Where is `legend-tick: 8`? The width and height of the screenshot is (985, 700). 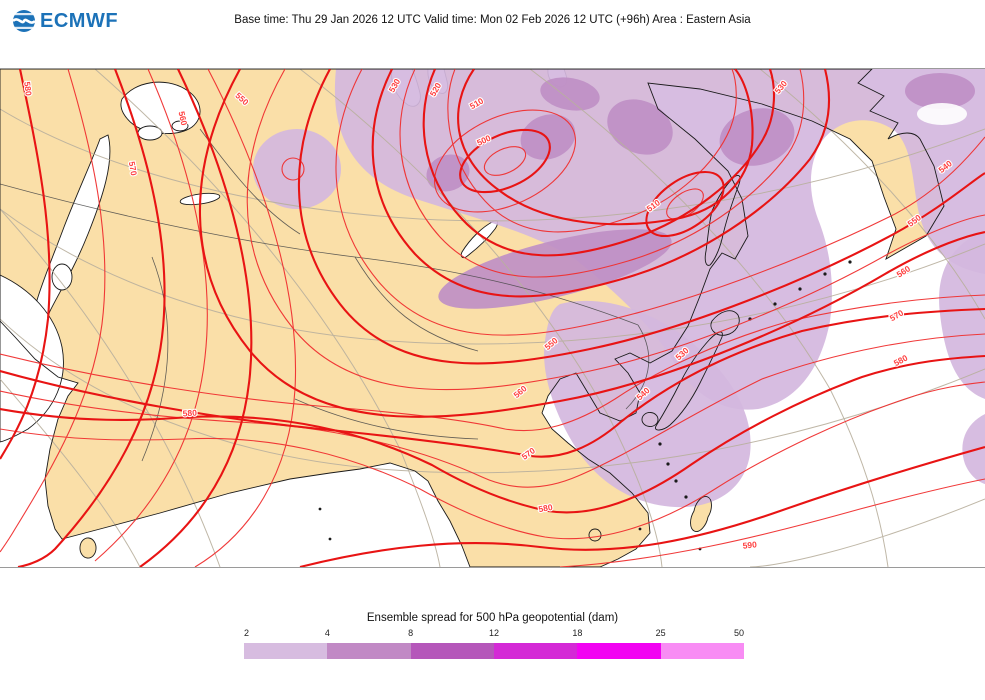 legend-tick: 8 is located at coordinates (411, 633).